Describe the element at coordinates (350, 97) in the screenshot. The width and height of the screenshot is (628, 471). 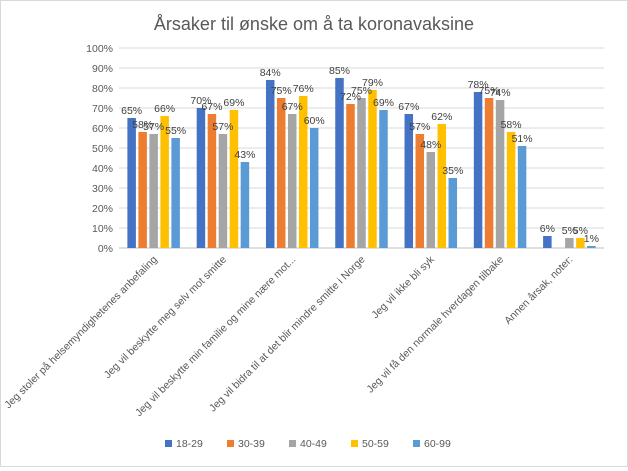
I see `data-label: 72%` at that location.